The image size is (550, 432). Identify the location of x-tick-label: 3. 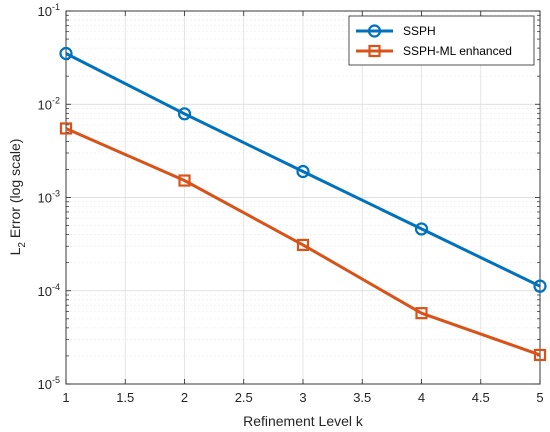
(302, 397).